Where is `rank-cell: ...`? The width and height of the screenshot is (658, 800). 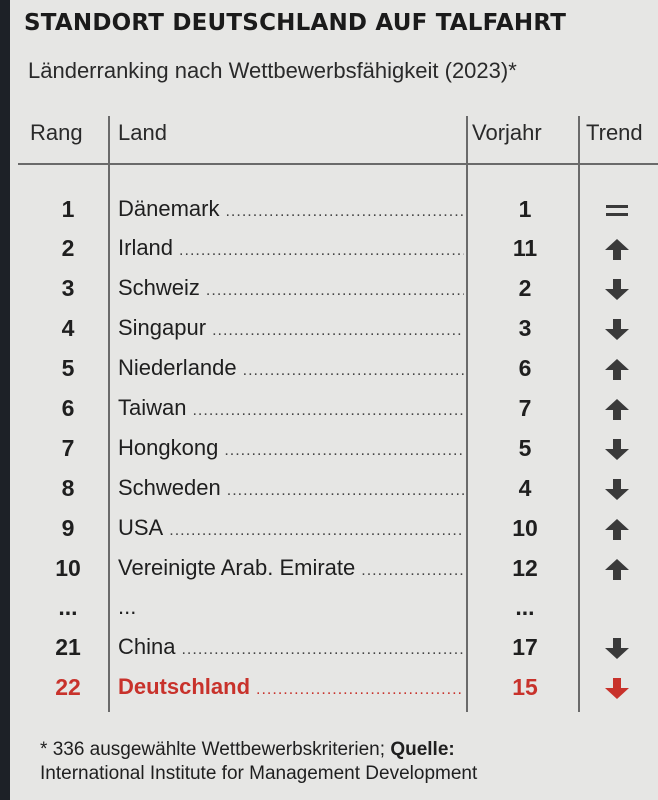 rank-cell: ... is located at coordinates (68, 607).